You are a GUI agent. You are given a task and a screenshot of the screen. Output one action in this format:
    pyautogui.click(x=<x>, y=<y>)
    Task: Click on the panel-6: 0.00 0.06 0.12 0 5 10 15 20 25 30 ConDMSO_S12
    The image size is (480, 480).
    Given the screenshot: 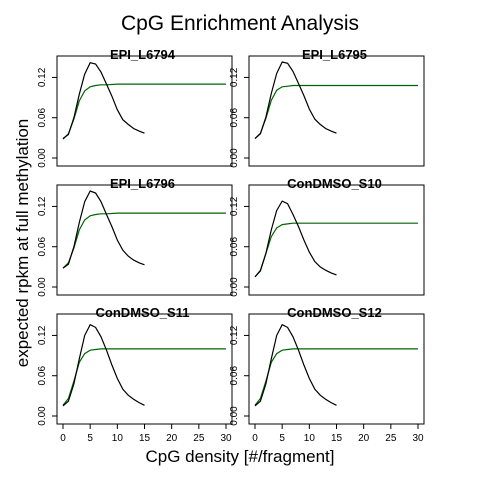 What is the action you would take?
    pyautogui.click(x=327, y=374)
    